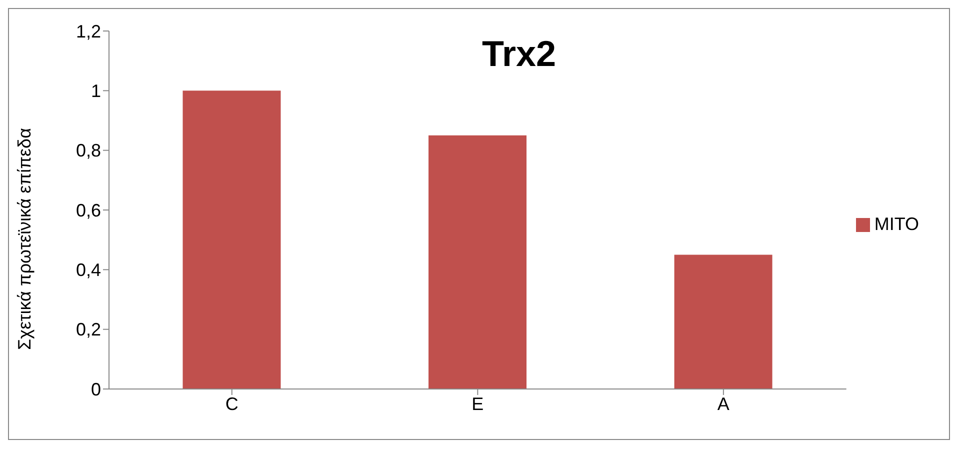  What do you see at coordinates (896, 224) in the screenshot?
I see `legend-label: MITO` at bounding box center [896, 224].